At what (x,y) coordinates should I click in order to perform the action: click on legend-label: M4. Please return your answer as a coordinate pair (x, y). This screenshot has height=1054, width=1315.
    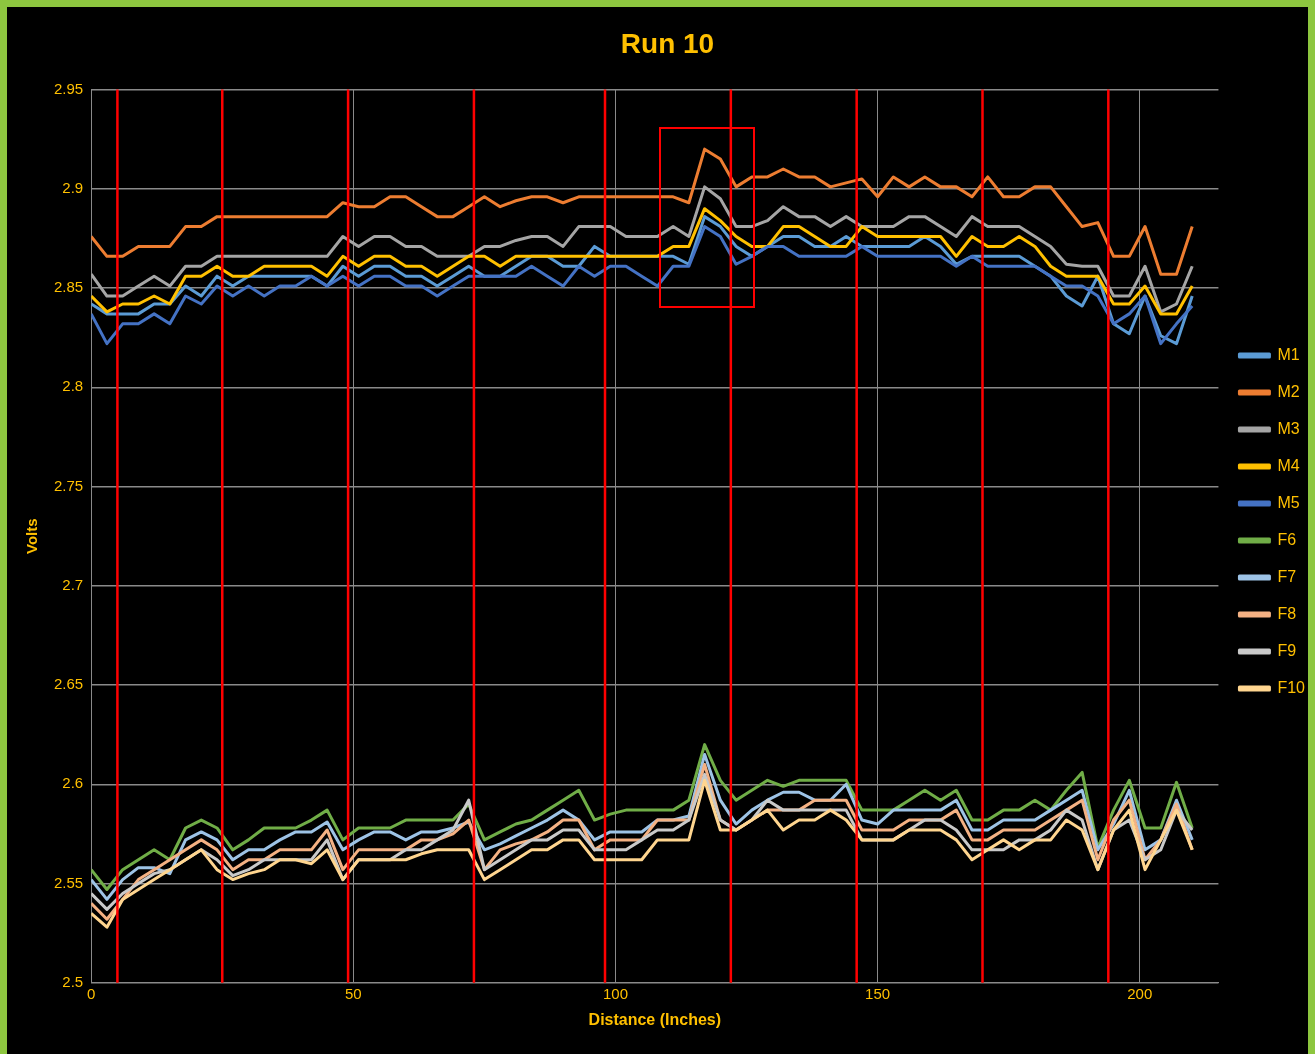
    Looking at the image, I should click on (1288, 465).